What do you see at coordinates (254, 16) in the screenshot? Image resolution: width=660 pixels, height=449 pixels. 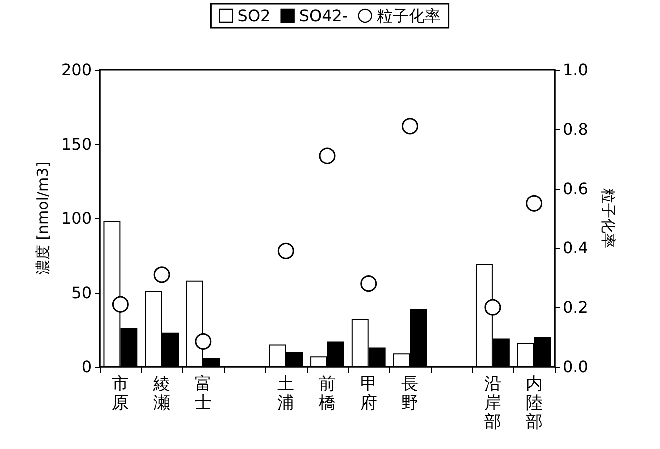 I see `legend-label: SO2` at bounding box center [254, 16].